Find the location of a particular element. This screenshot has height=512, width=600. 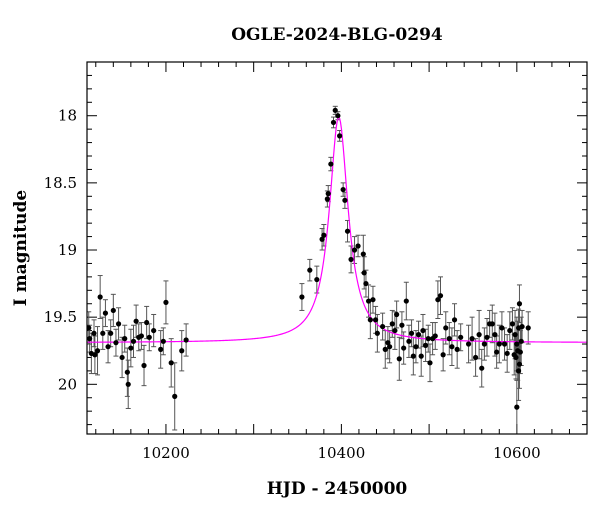

x-tick-label: 10200 is located at coordinates (166, 453).